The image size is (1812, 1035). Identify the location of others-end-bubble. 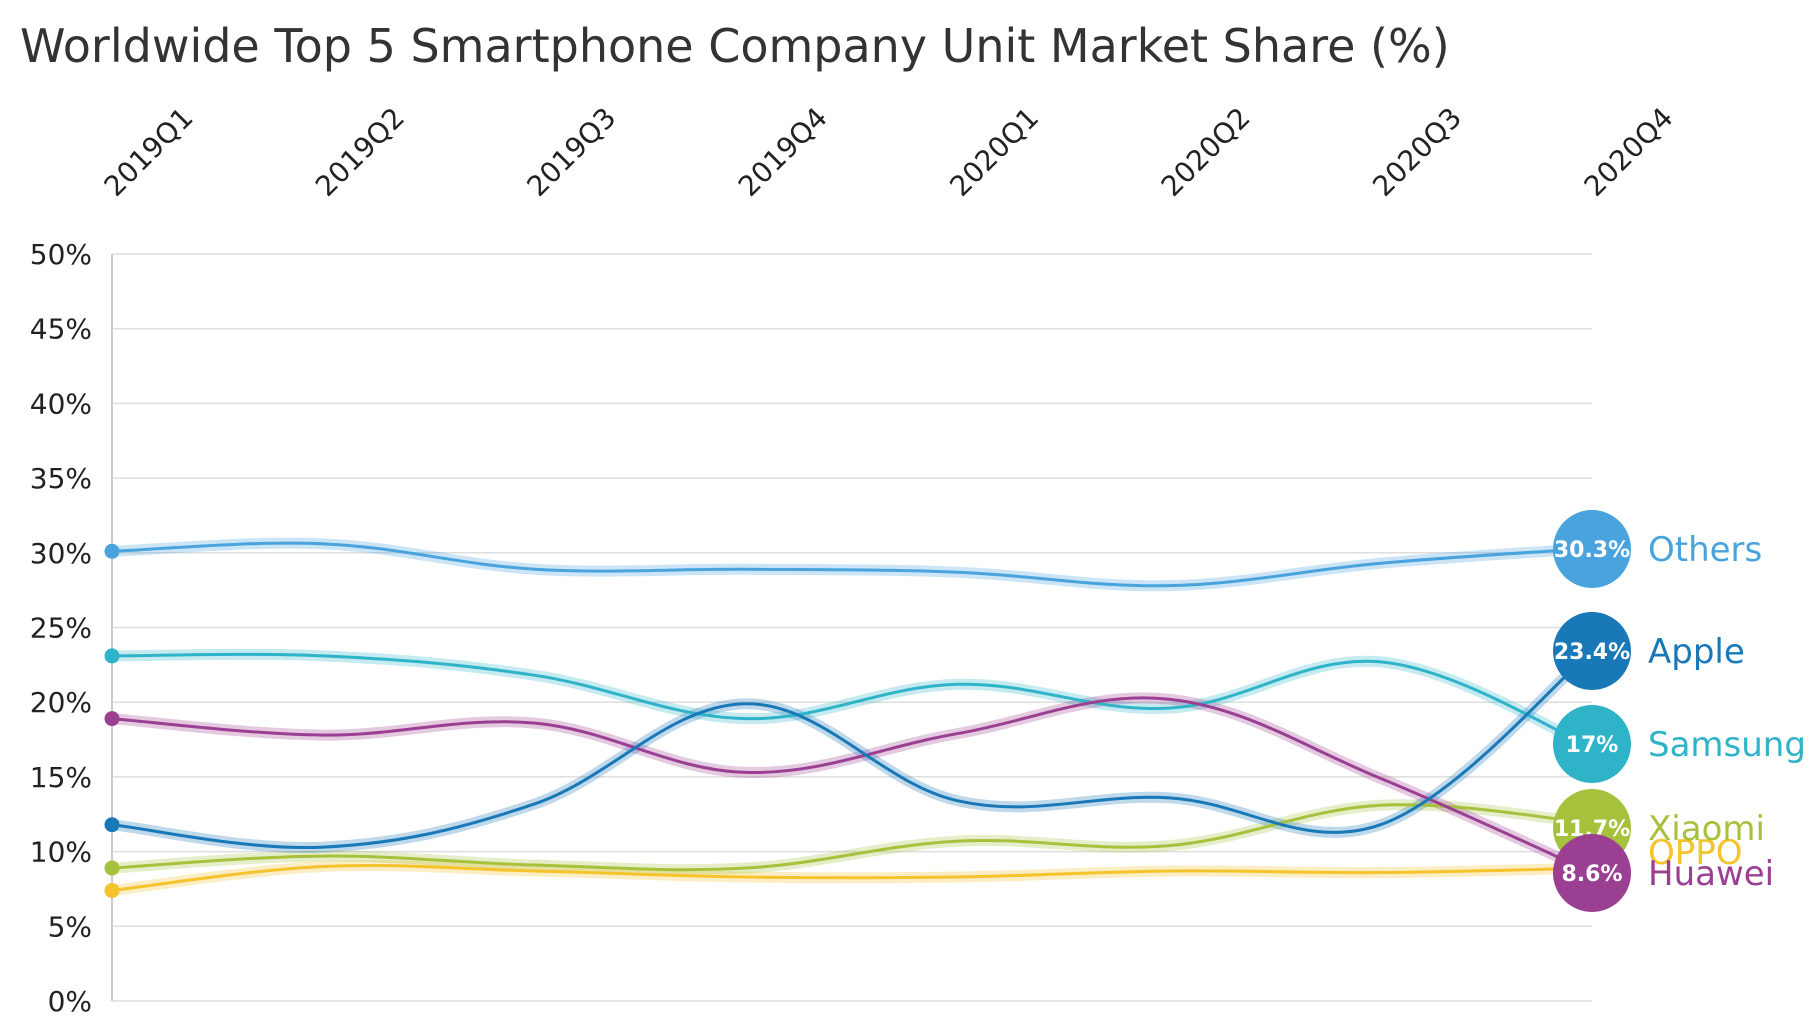
(1592, 549).